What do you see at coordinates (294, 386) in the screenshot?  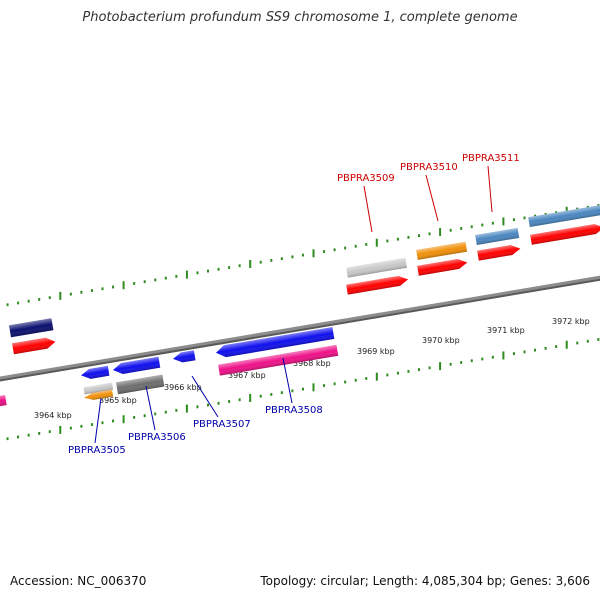 I see `gene-label: PBPRA3508` at bounding box center [294, 386].